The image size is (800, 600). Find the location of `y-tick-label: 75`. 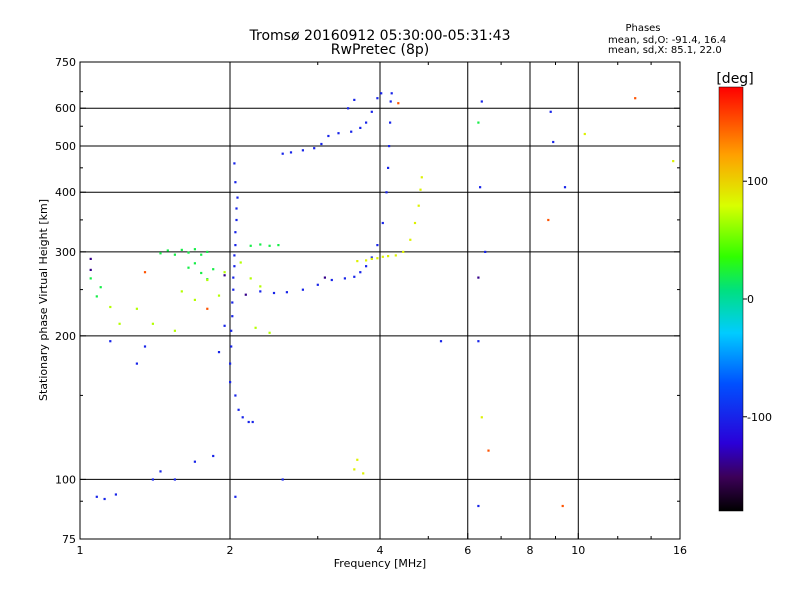

y-tick-label: 75 is located at coordinates (69, 539).